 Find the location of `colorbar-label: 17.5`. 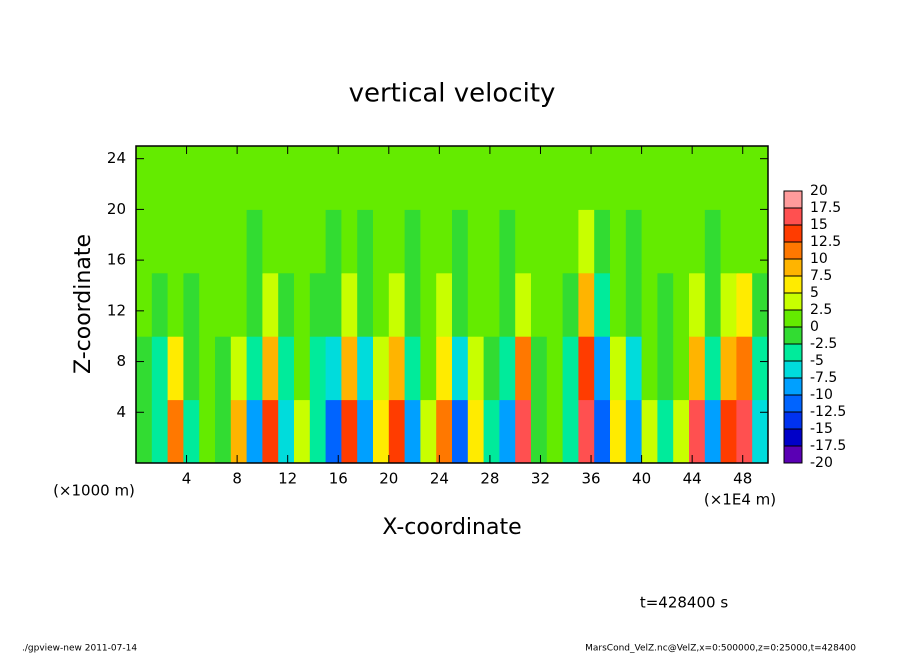

colorbar-label: 17.5 is located at coordinates (825, 208).